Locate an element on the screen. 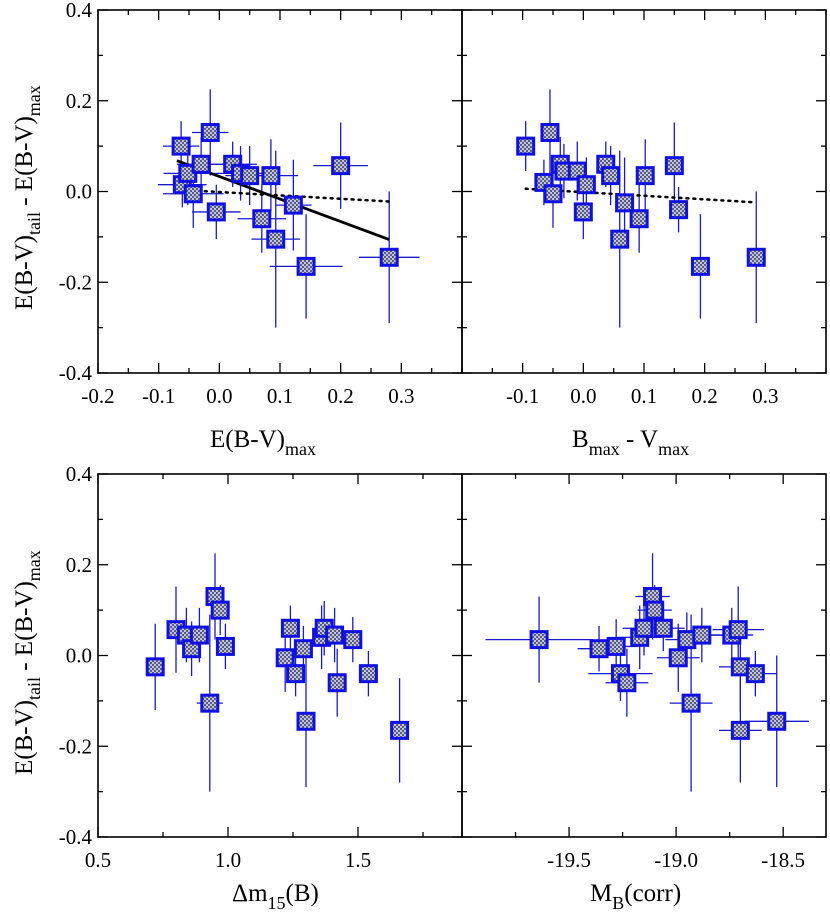 The height and width of the screenshot is (914, 830). ylabel-bottom-left: E(B-V)tail - E(B-V)max is located at coordinates (27, 662).